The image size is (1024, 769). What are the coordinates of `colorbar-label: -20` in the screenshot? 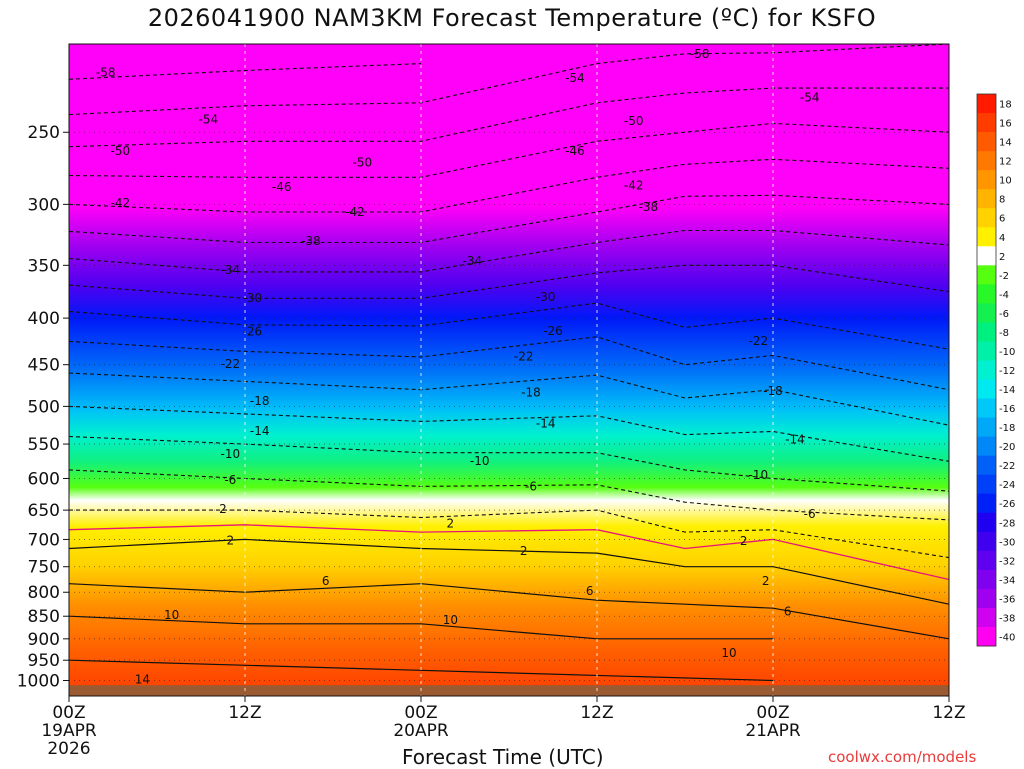 It's located at (1007, 447).